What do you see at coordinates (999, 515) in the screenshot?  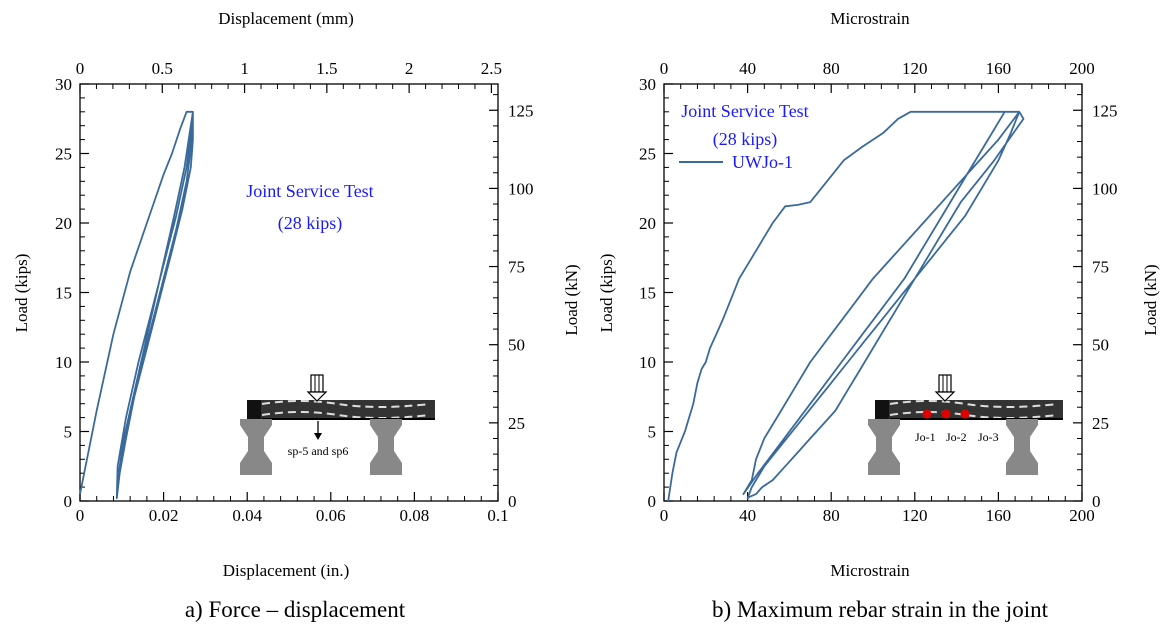 I see `bottom-tick-label: 160` at bounding box center [999, 515].